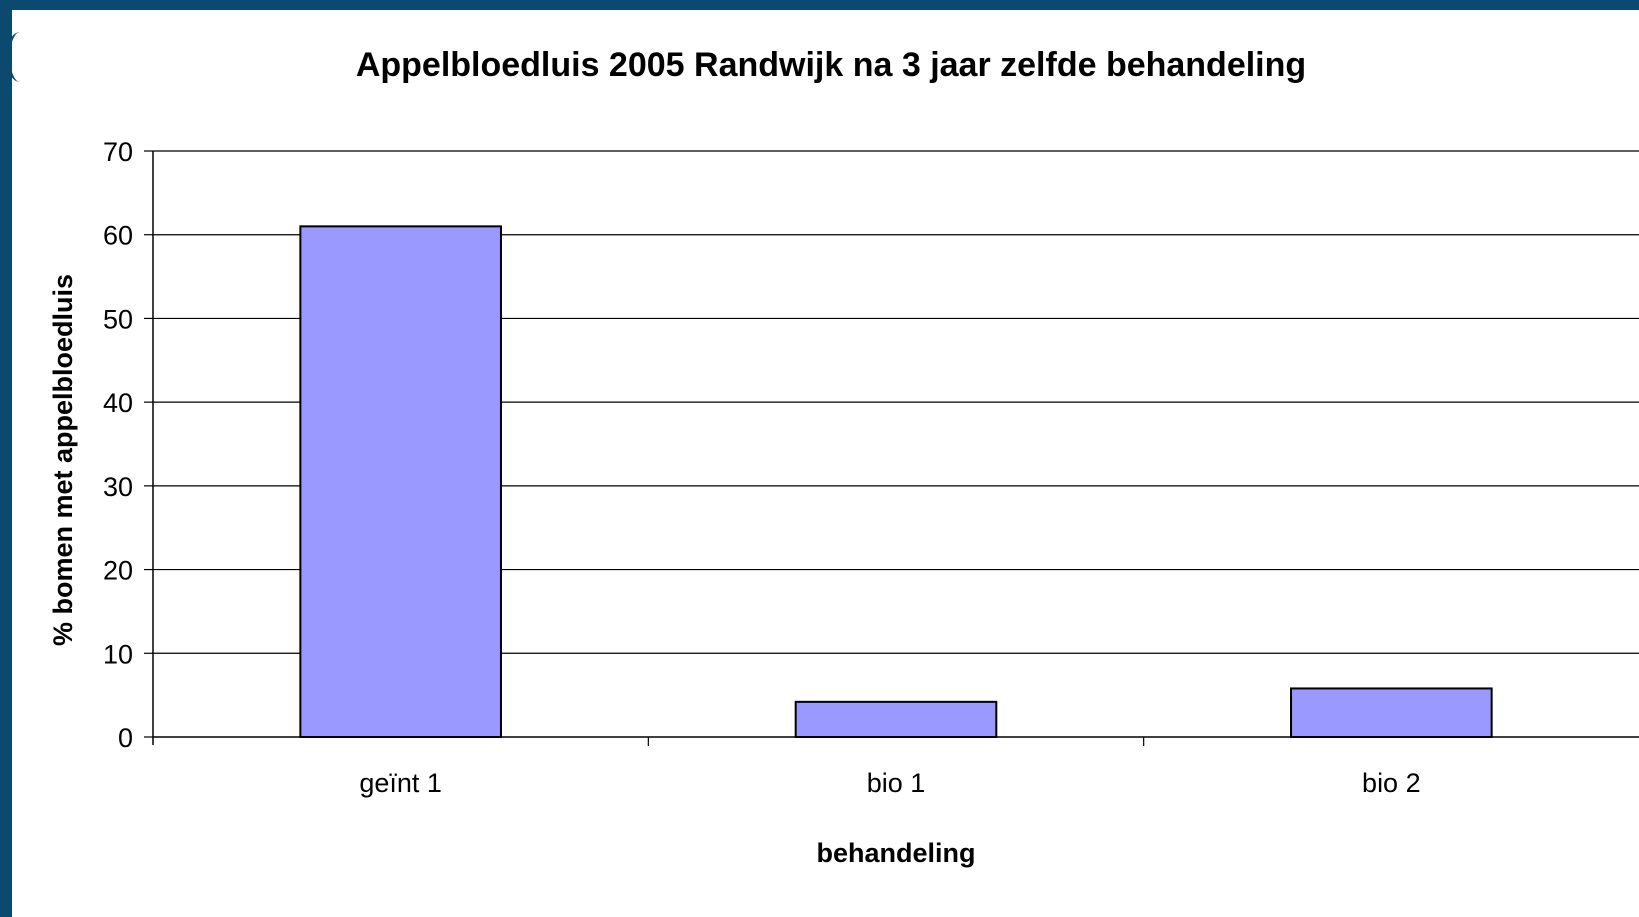  I want to click on x-tick-labels: geïnt 1 bio 1 bio 2, so click(889, 783).